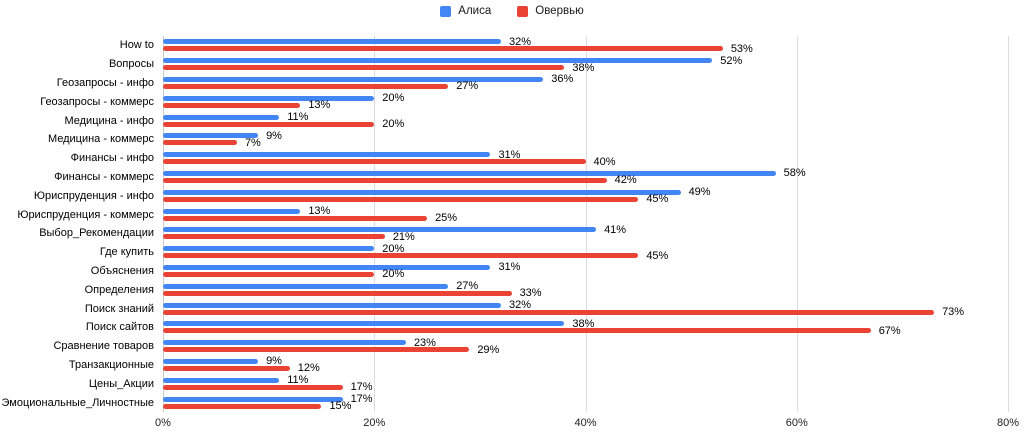  Describe the element at coordinates (585, 346) in the screenshot. I see `bar-area: 23% 29%` at that location.